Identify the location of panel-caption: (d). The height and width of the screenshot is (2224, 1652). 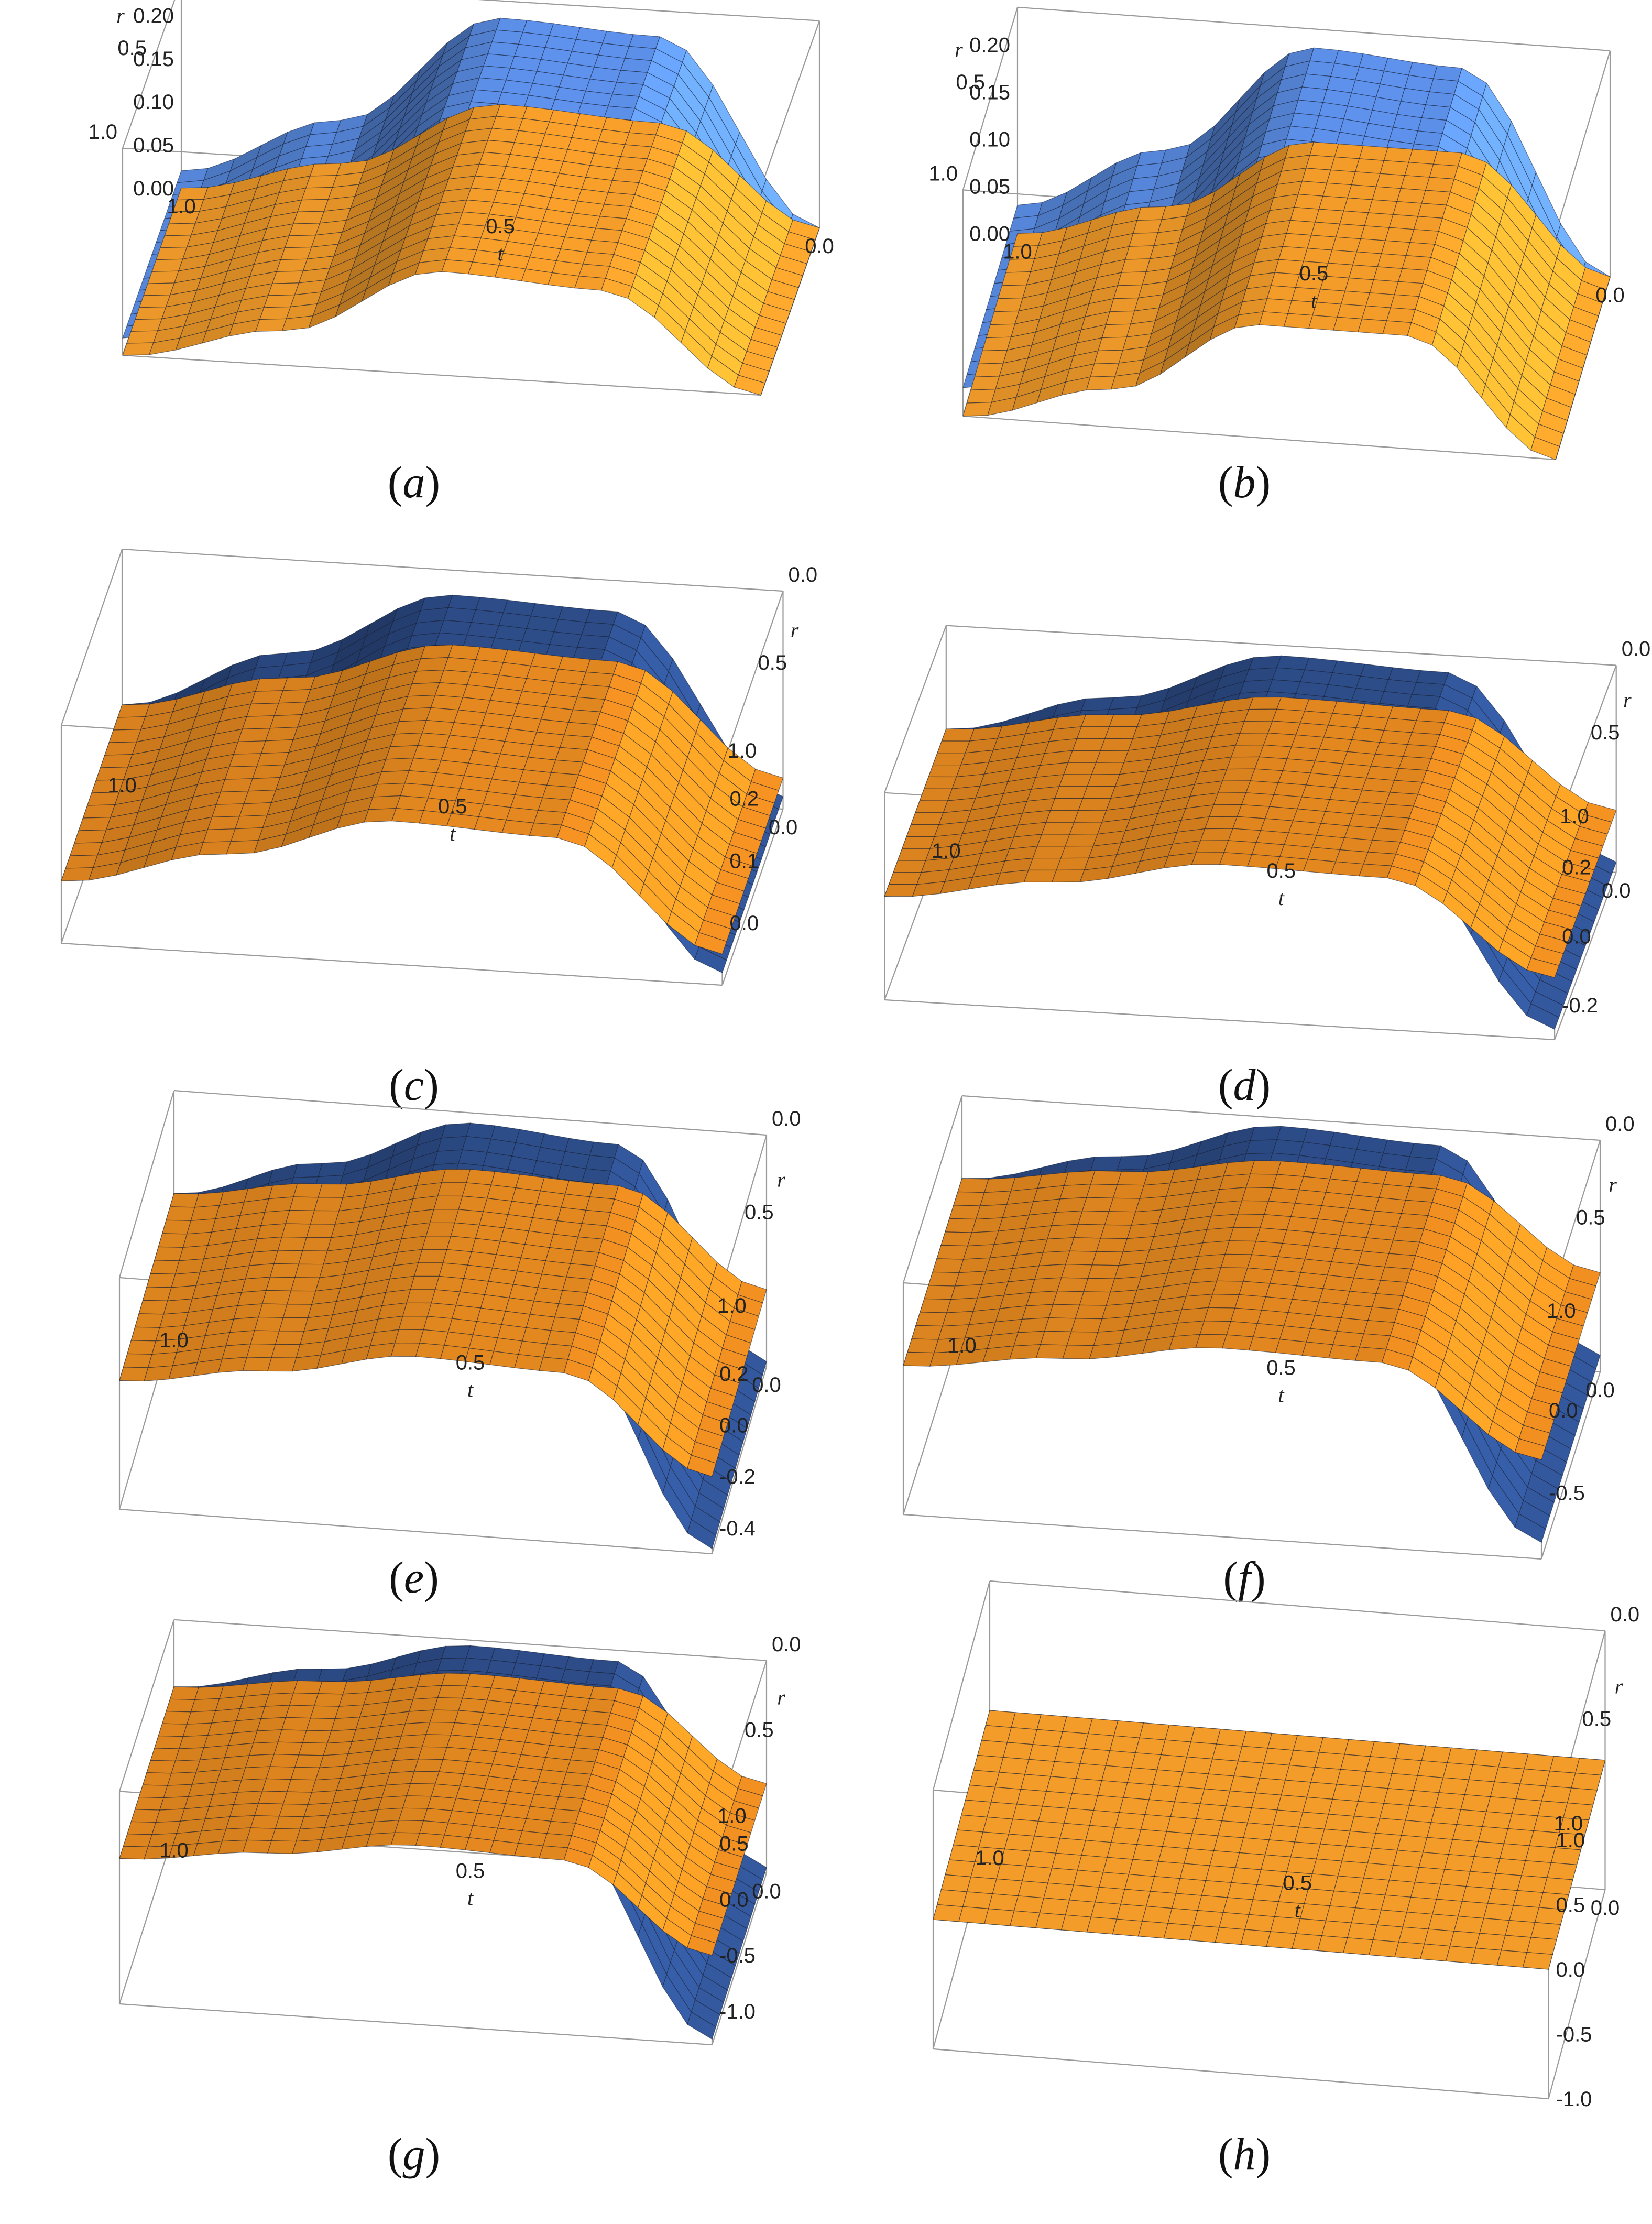
(1244, 1085).